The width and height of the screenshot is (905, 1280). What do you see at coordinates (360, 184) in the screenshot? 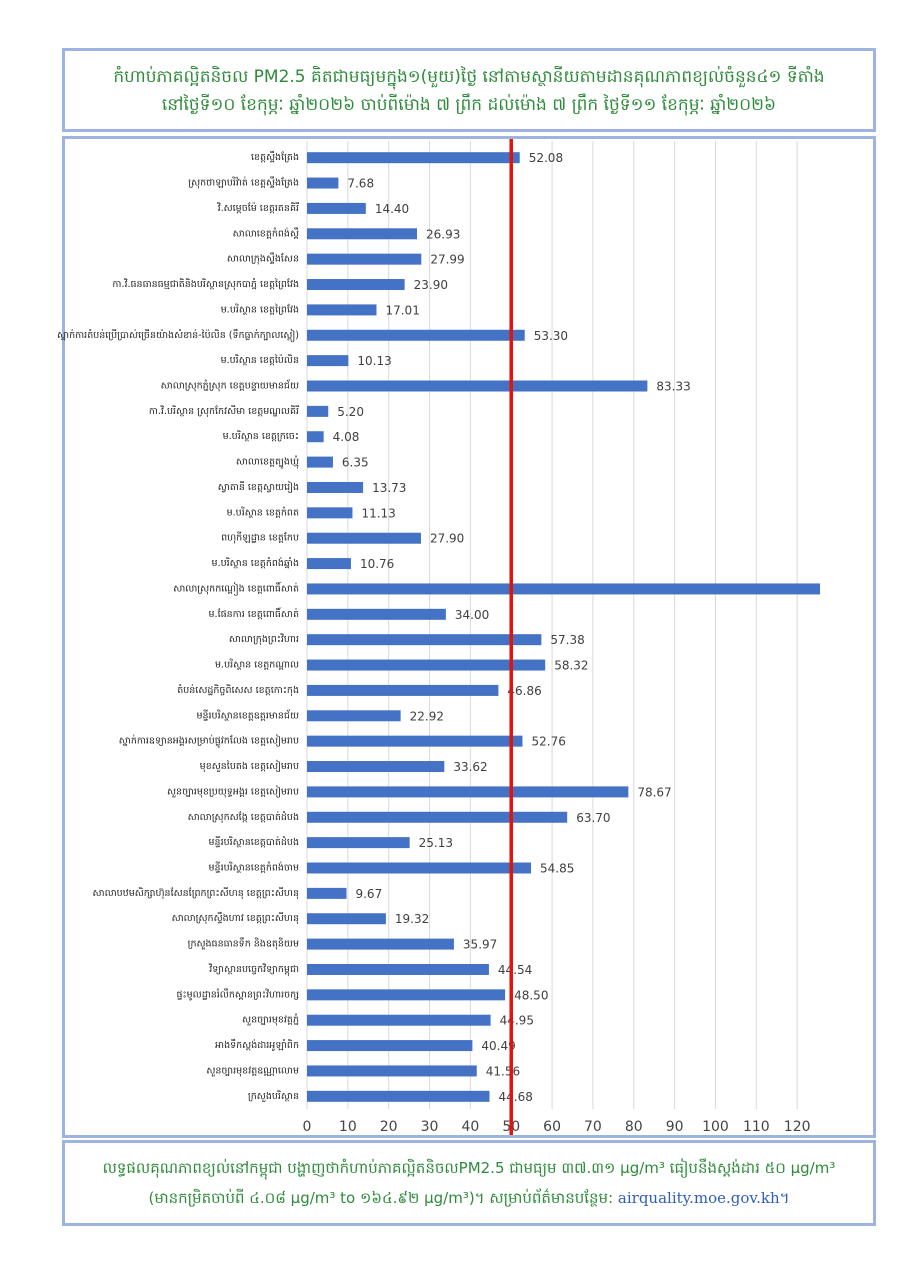
I see `data-label: 7.68` at bounding box center [360, 184].